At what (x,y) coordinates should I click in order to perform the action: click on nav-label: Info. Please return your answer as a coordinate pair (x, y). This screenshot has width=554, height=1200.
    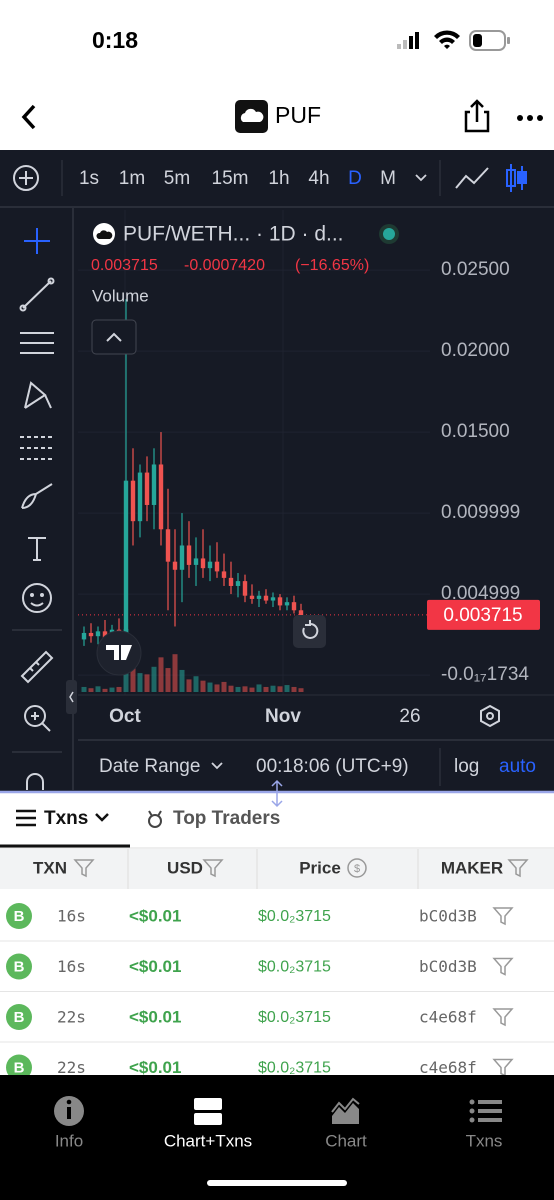
    Looking at the image, I should click on (69, 1140).